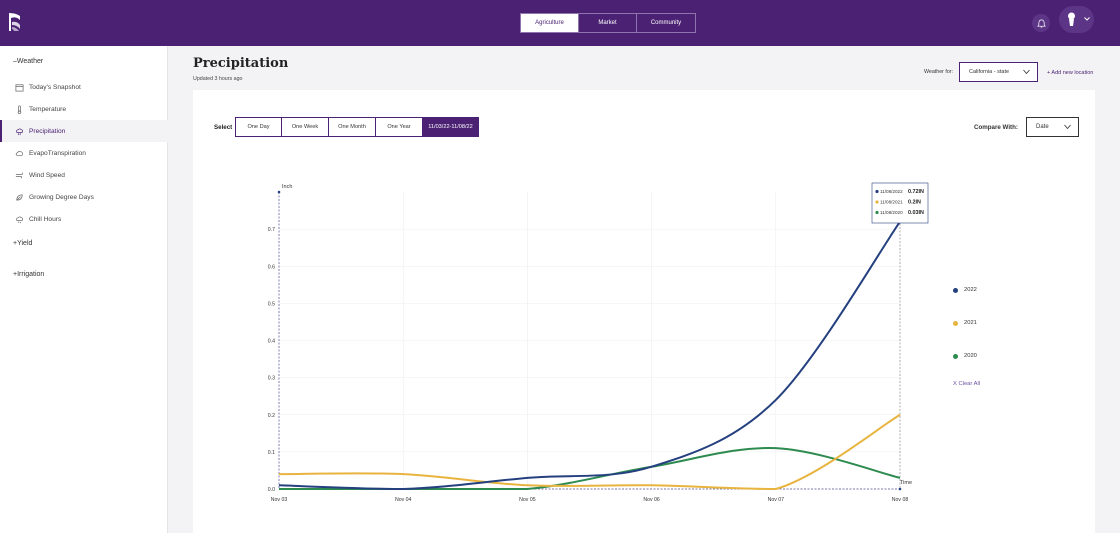 The height and width of the screenshot is (533, 1120). I want to click on clear-all-button: X Clear All, so click(967, 384).